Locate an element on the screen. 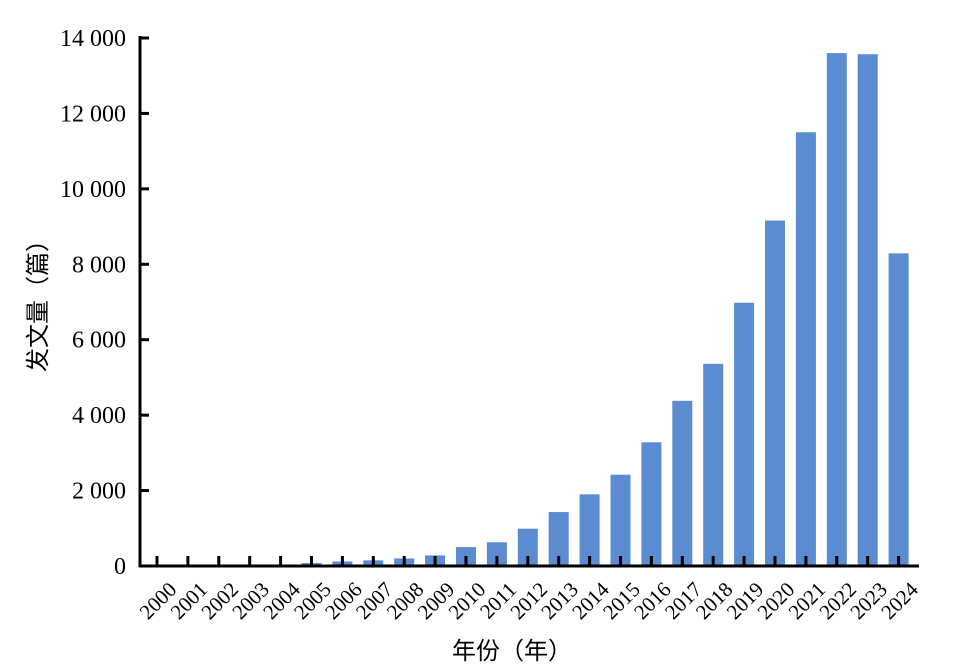  bar-2013 is located at coordinates (558, 539).